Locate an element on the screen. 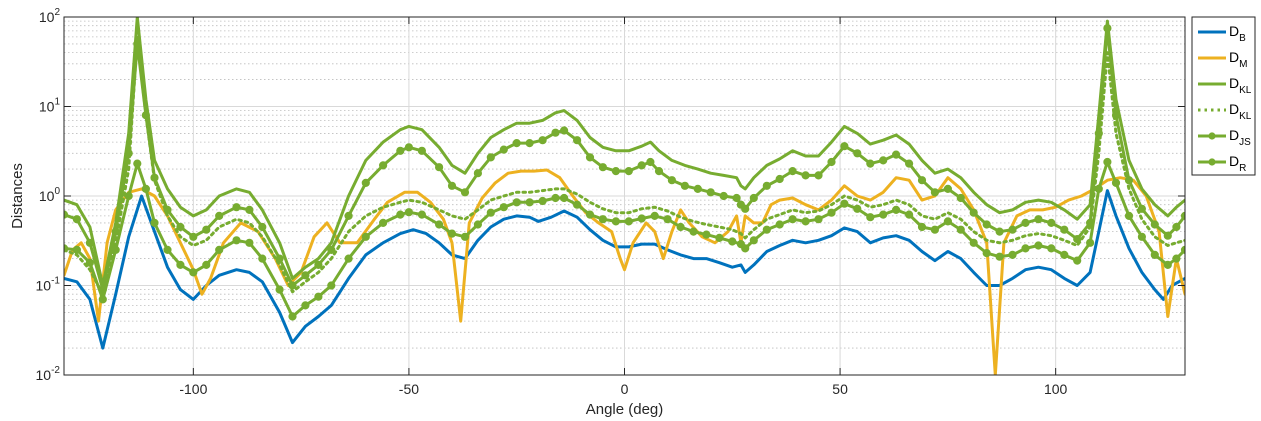 The image size is (1261, 421). y-tick-label: 10-2 is located at coordinates (48, 374).